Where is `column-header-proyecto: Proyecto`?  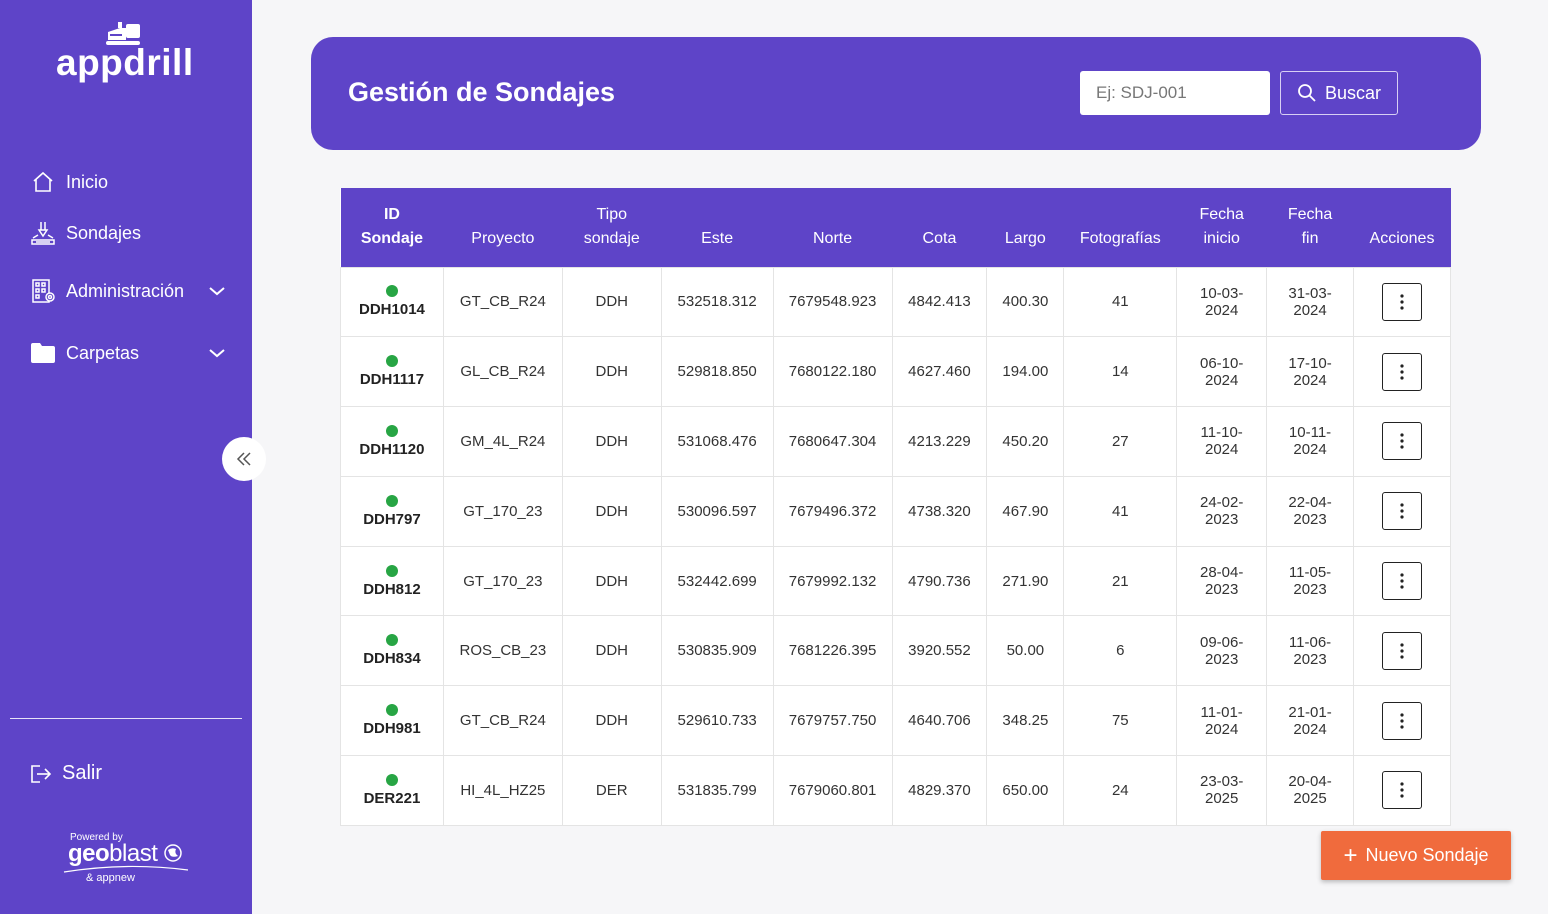 column-header-proyecto: Proyecto is located at coordinates (503, 227).